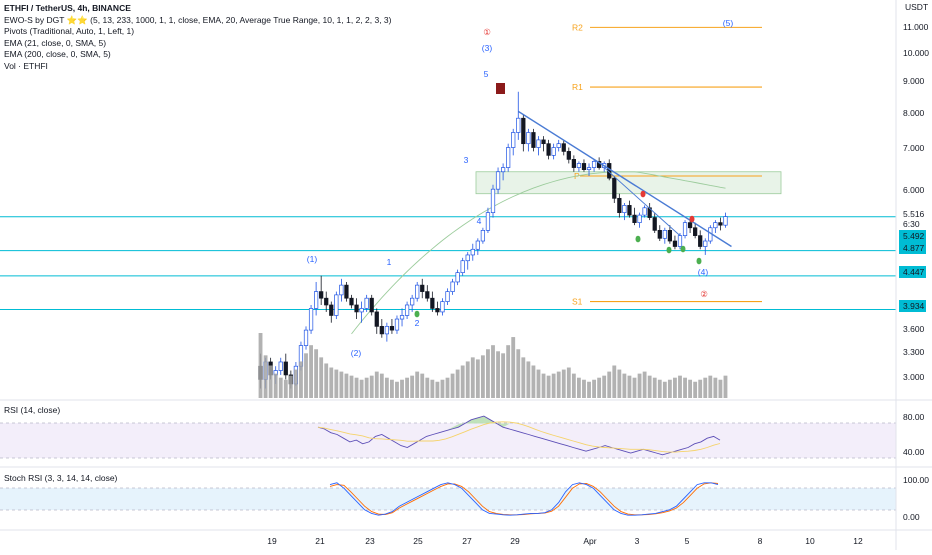 The height and width of the screenshot is (555, 932). What do you see at coordinates (26, 65) in the screenshot?
I see `indicator-volume: Vol · ETHFI` at bounding box center [26, 65].